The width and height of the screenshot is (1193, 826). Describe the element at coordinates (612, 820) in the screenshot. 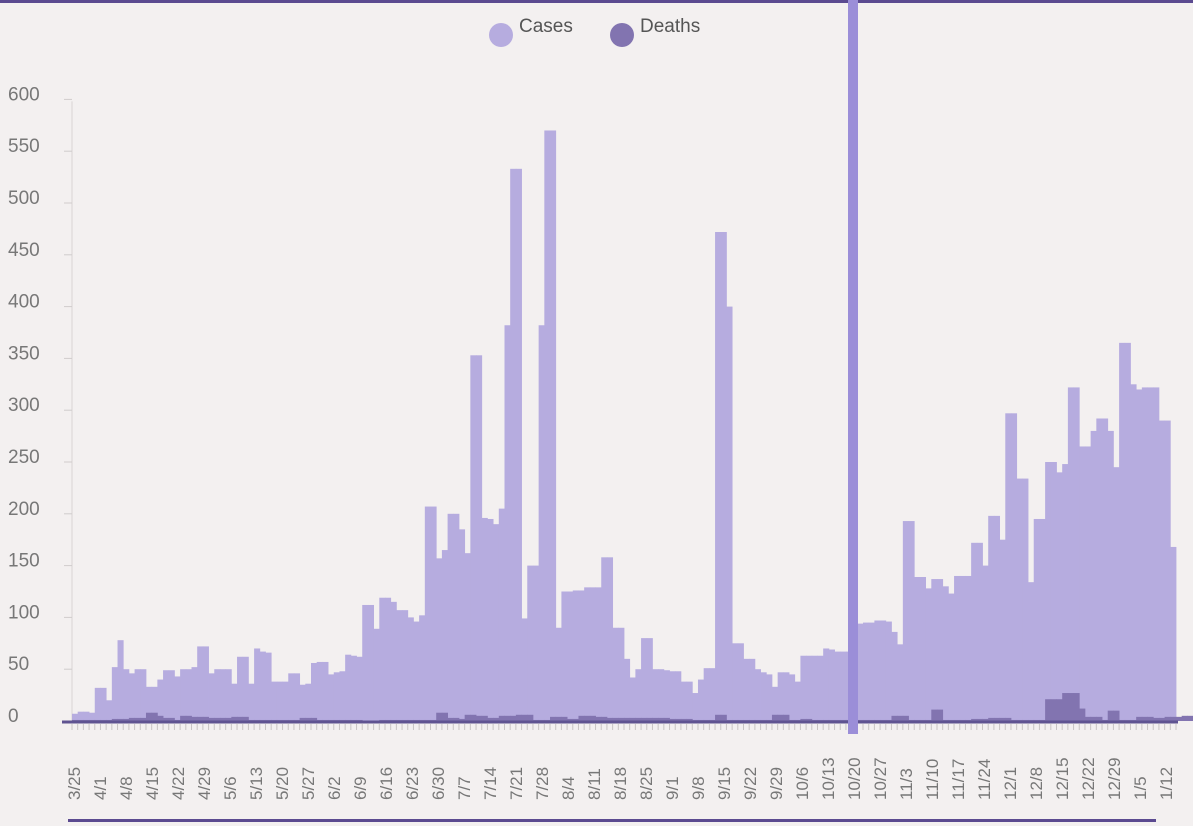

I see `bottom-border` at that location.